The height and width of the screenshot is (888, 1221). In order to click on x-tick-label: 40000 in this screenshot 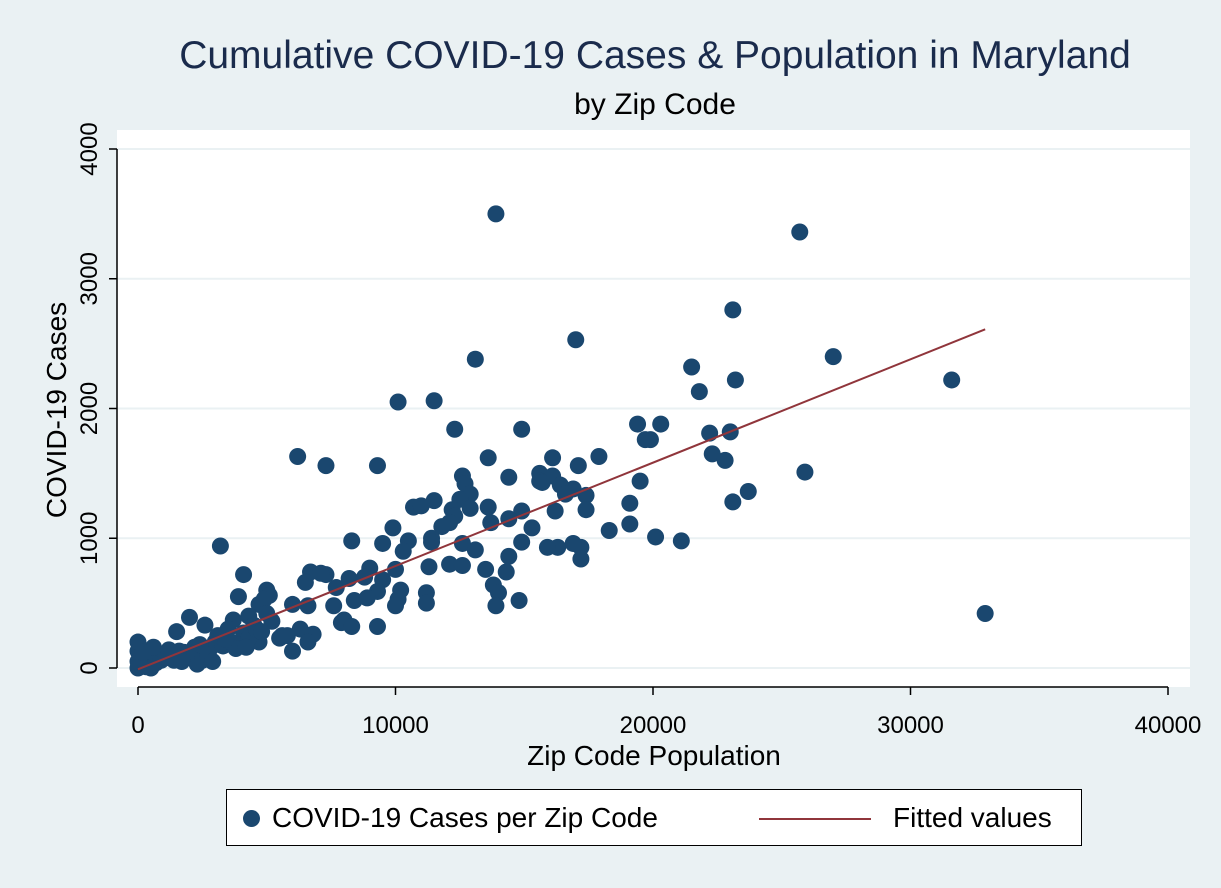, I will do `click(1168, 725)`.